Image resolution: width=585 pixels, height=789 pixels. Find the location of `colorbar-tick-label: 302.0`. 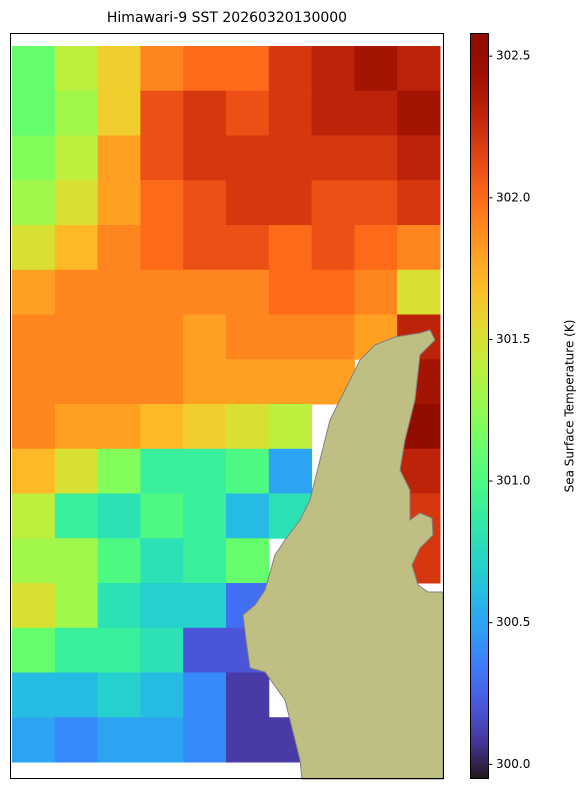

colorbar-tick-label: 302.0 is located at coordinates (513, 197).